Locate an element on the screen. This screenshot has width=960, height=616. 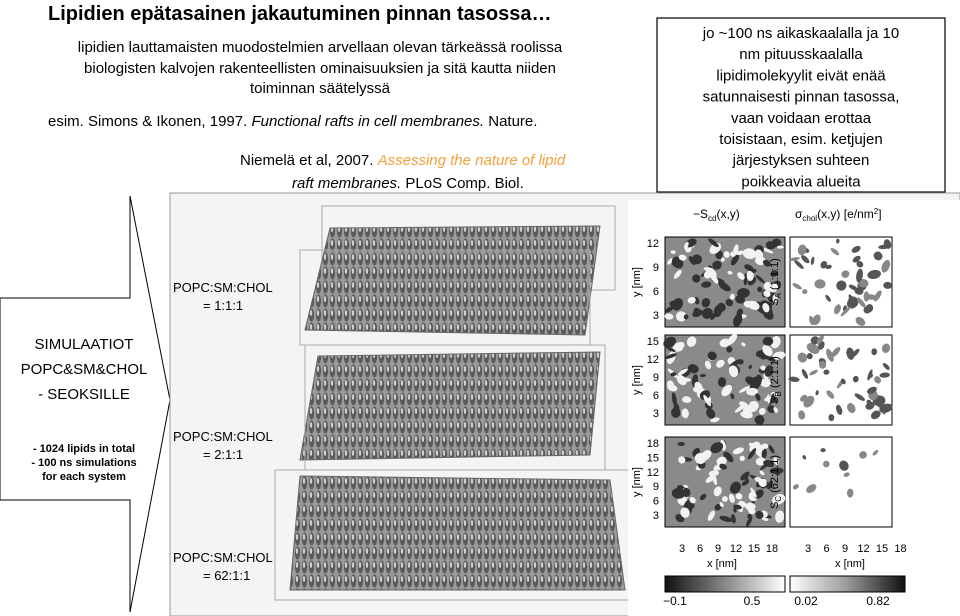
arrow-detail: - 100 ns simulations is located at coordinates (83, 463).